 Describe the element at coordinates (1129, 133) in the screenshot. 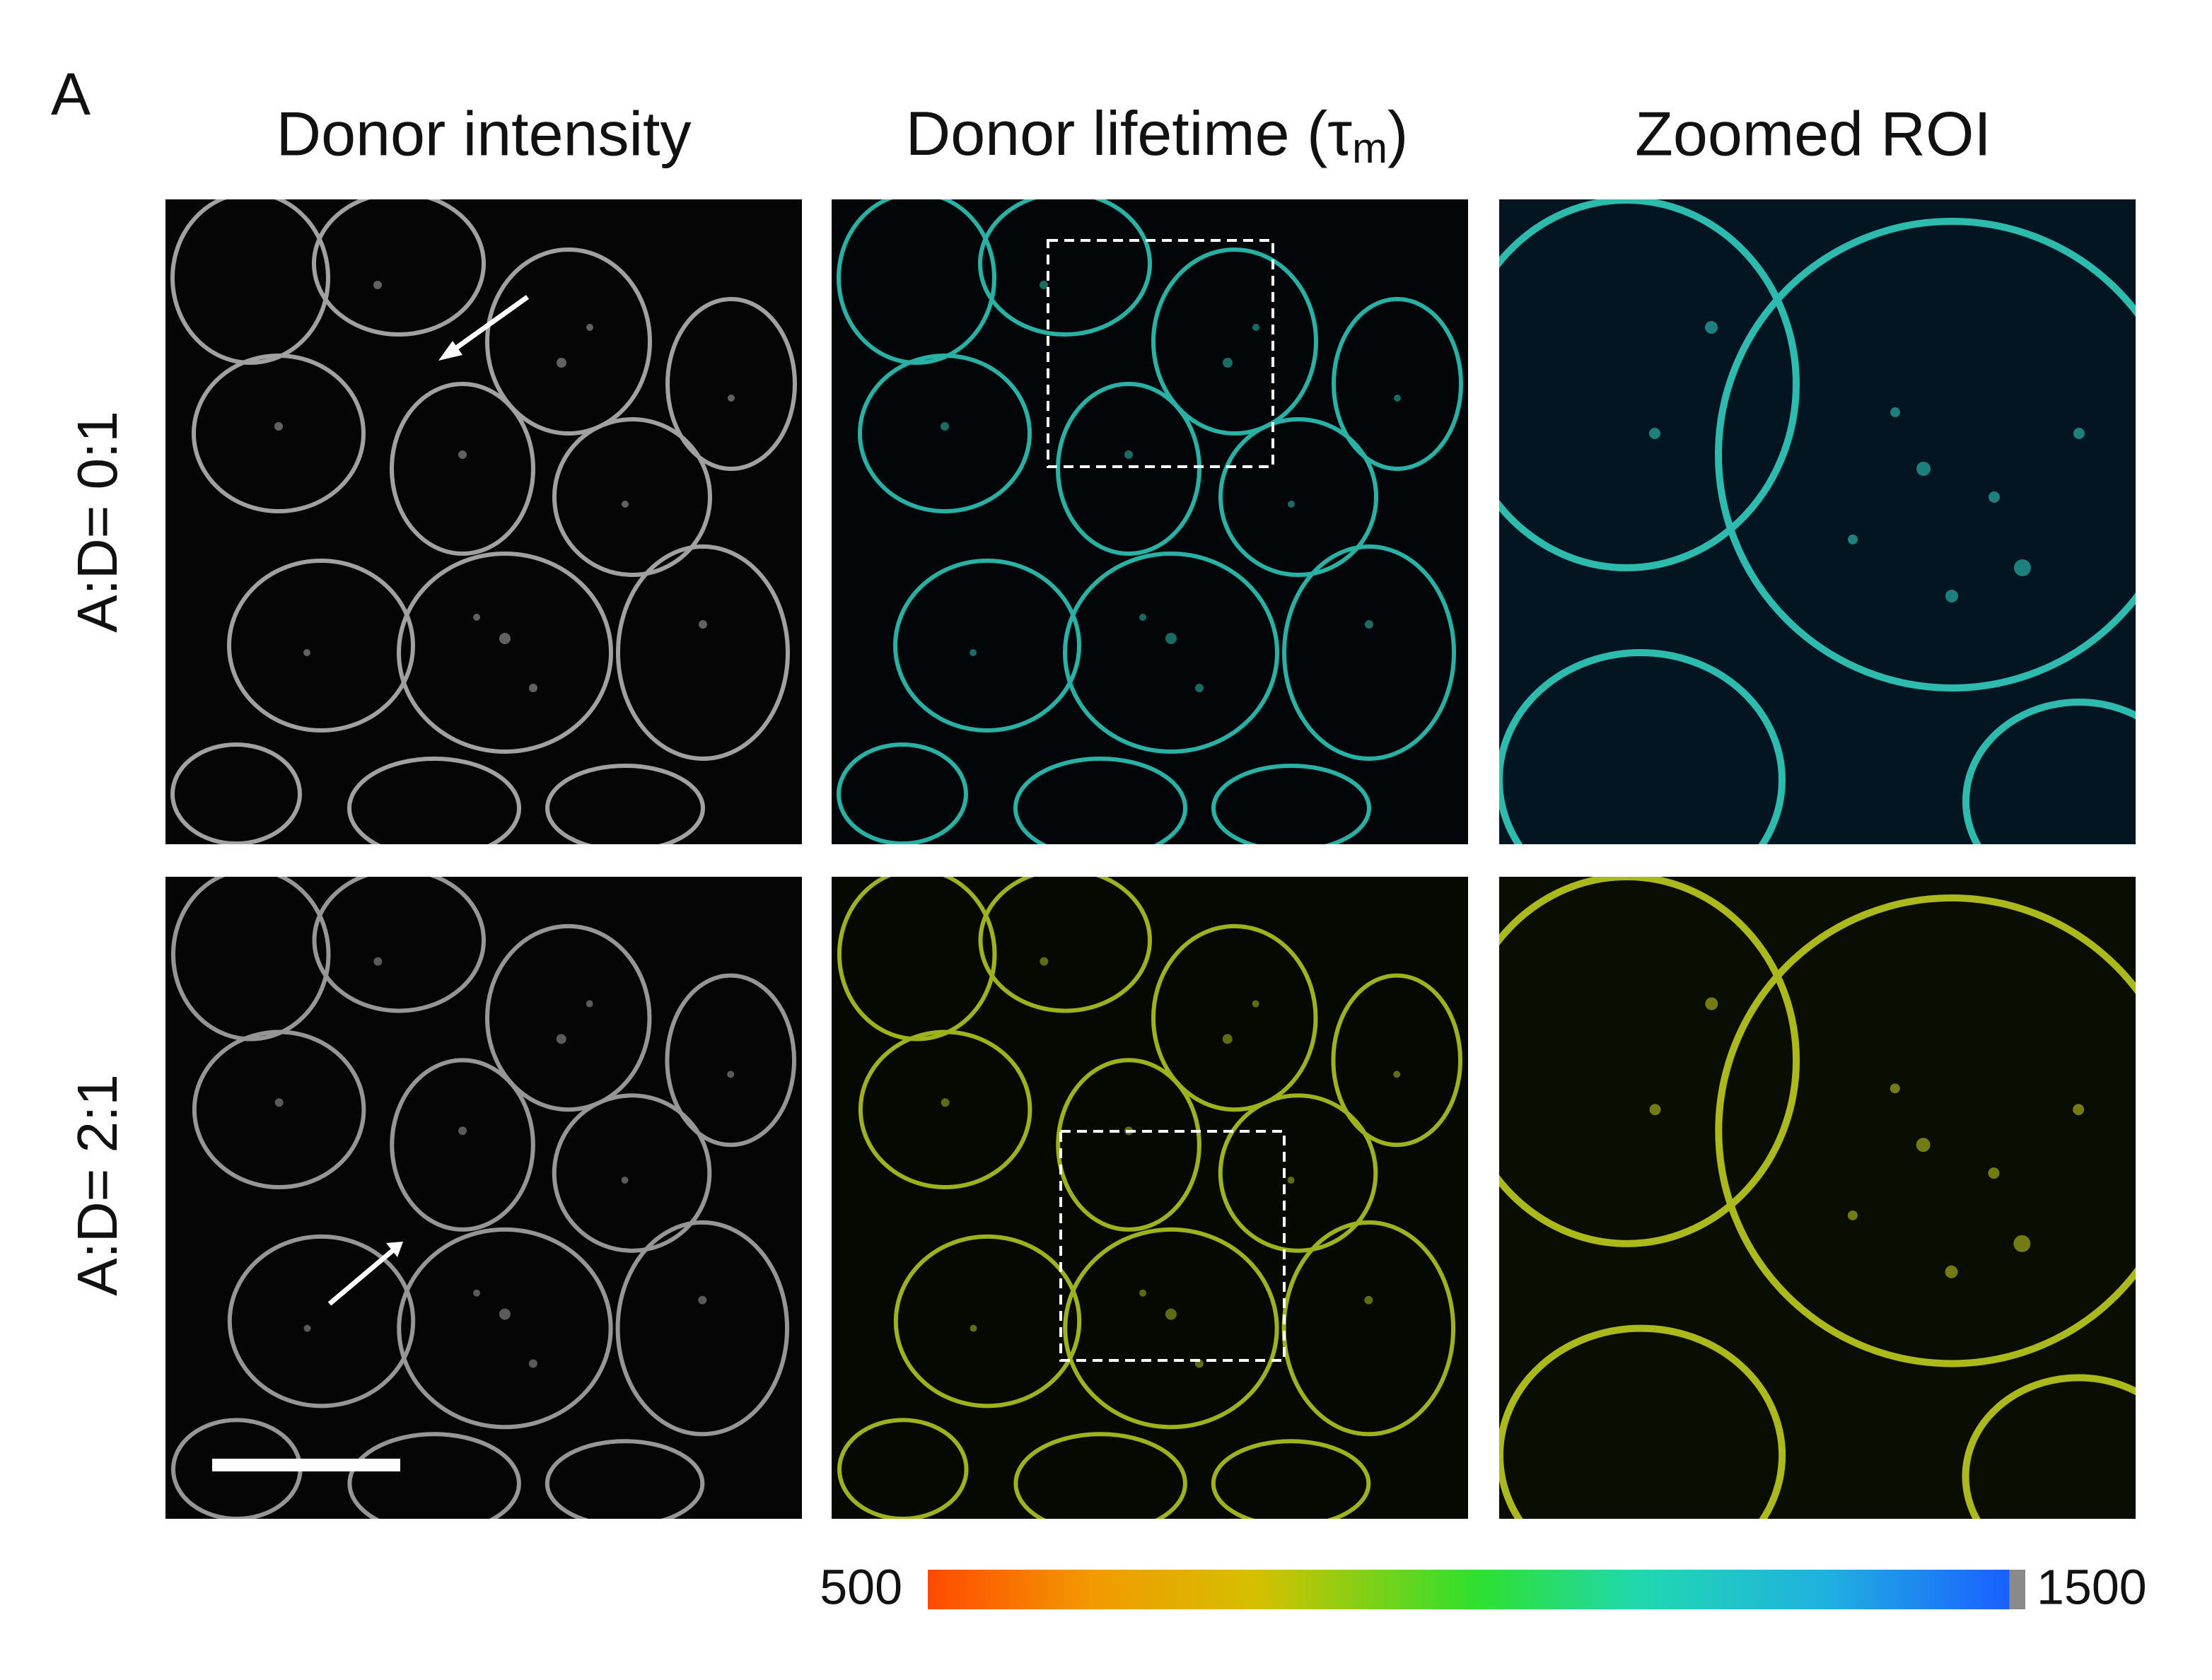

I see `column-title-main: Donor lifetime (τ` at that location.